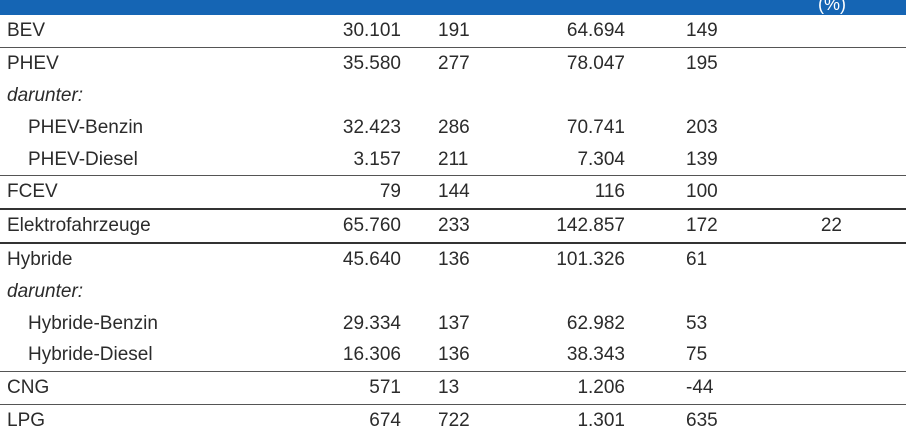 The image size is (906, 436). What do you see at coordinates (371, 64) in the screenshot?
I see `cell-col2: 35.580` at bounding box center [371, 64].